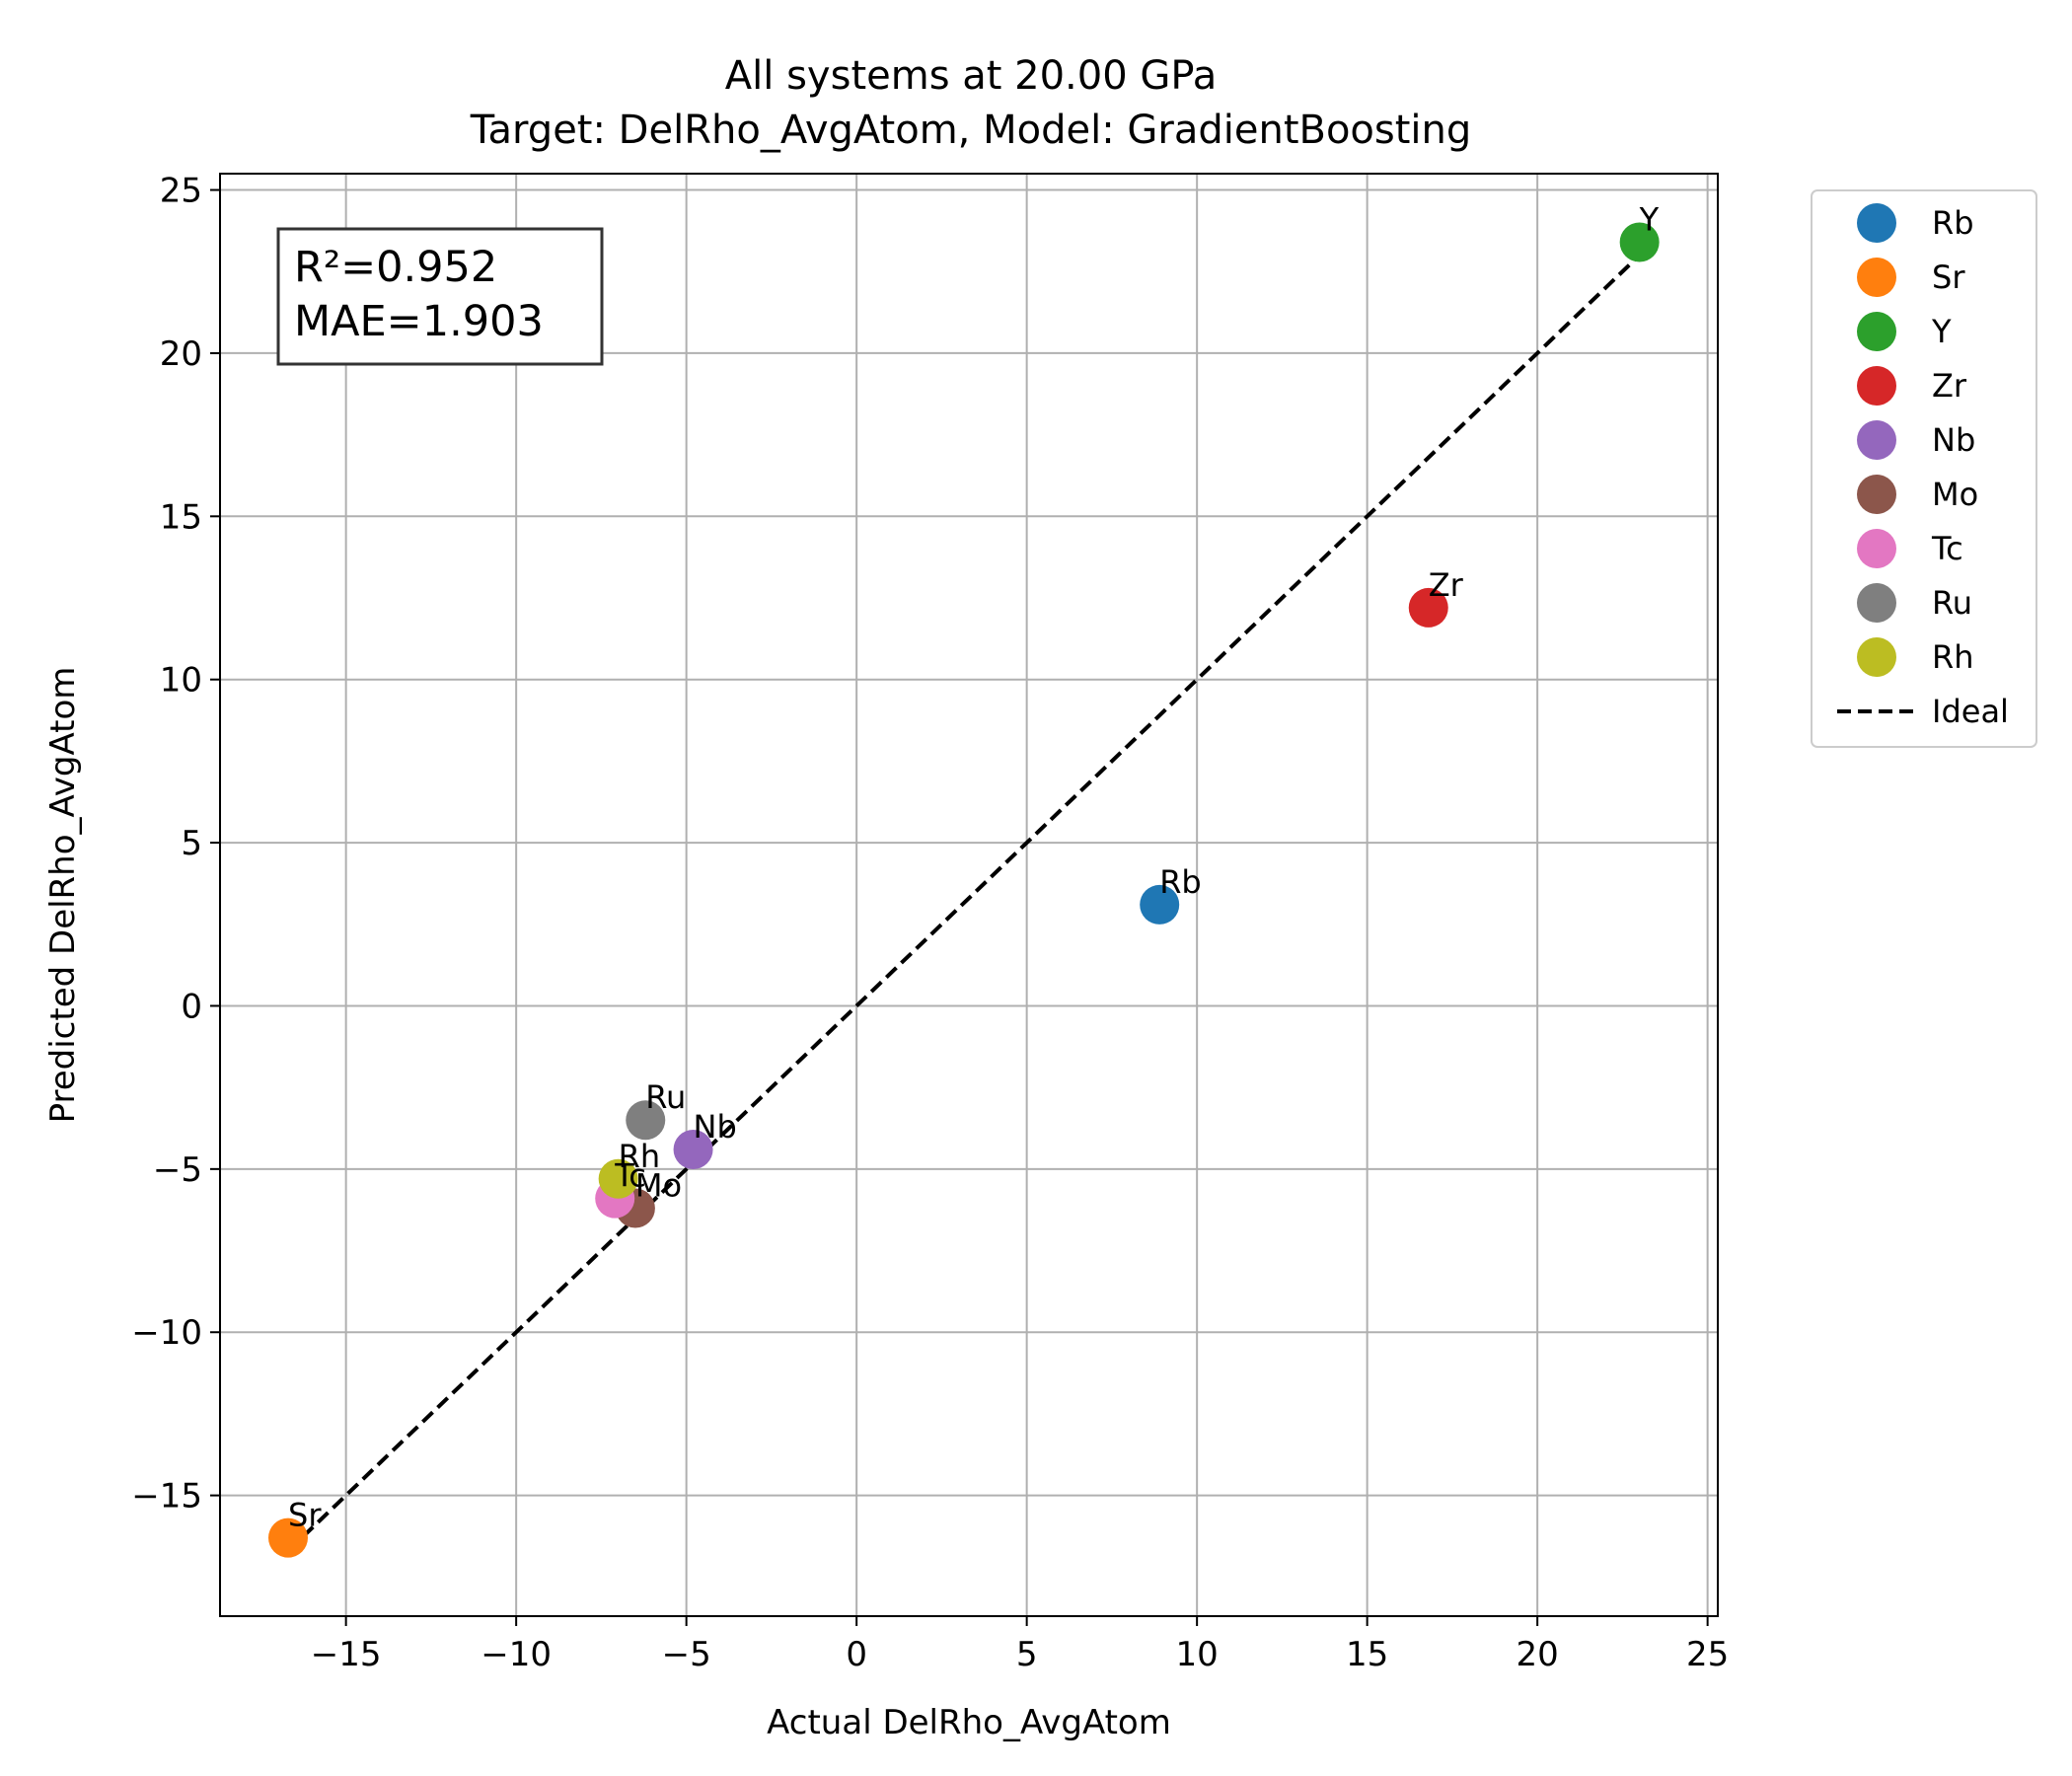 This screenshot has width=2072, height=1776. Describe the element at coordinates (166, 1333) in the screenshot. I see `y-tick-label: −10` at that location.